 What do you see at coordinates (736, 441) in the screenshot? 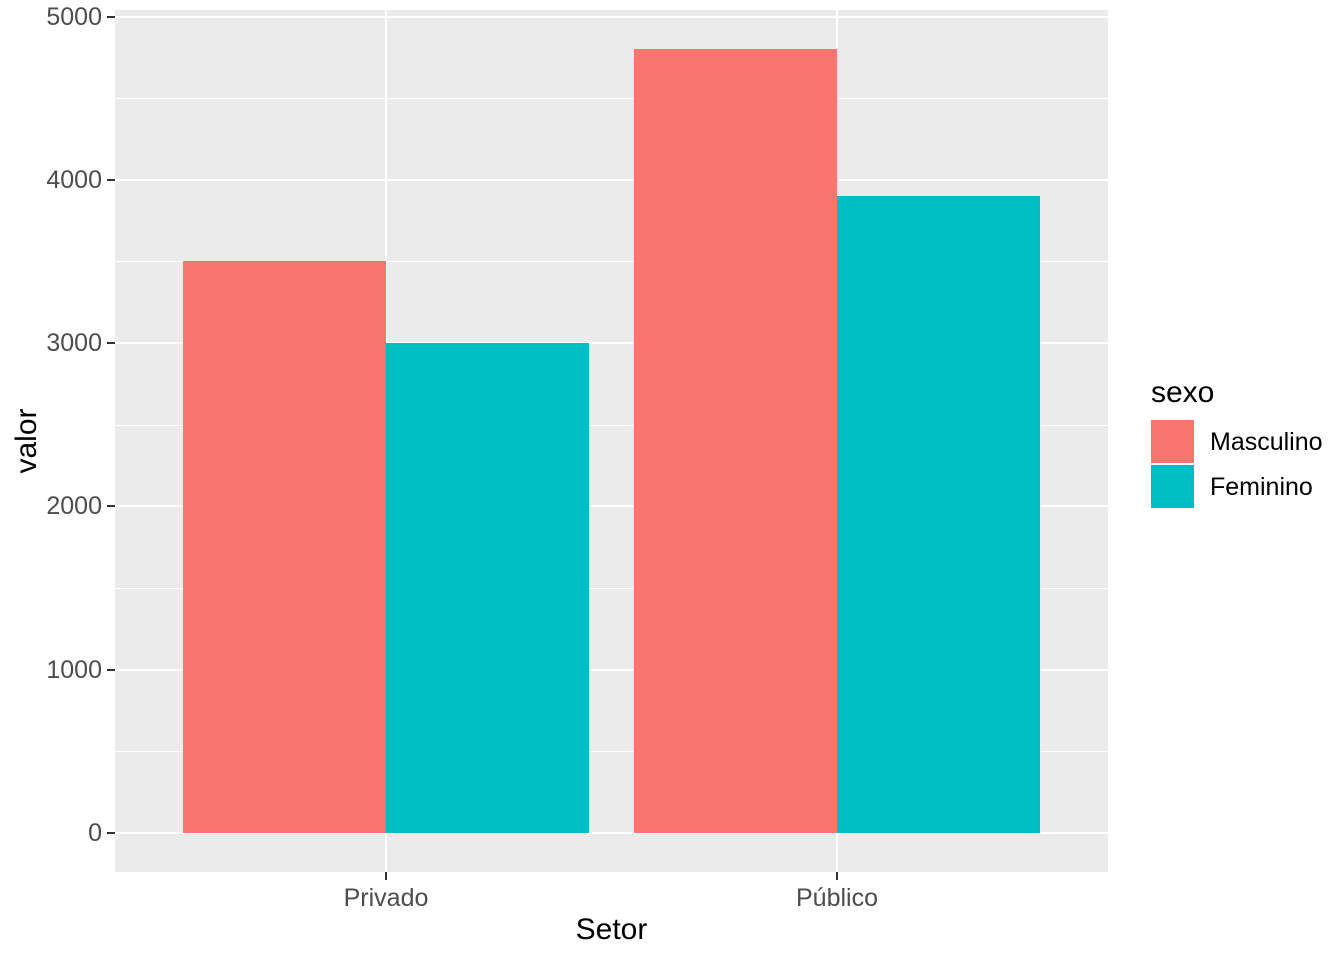
I see `bar-publico-masculino` at bounding box center [736, 441].